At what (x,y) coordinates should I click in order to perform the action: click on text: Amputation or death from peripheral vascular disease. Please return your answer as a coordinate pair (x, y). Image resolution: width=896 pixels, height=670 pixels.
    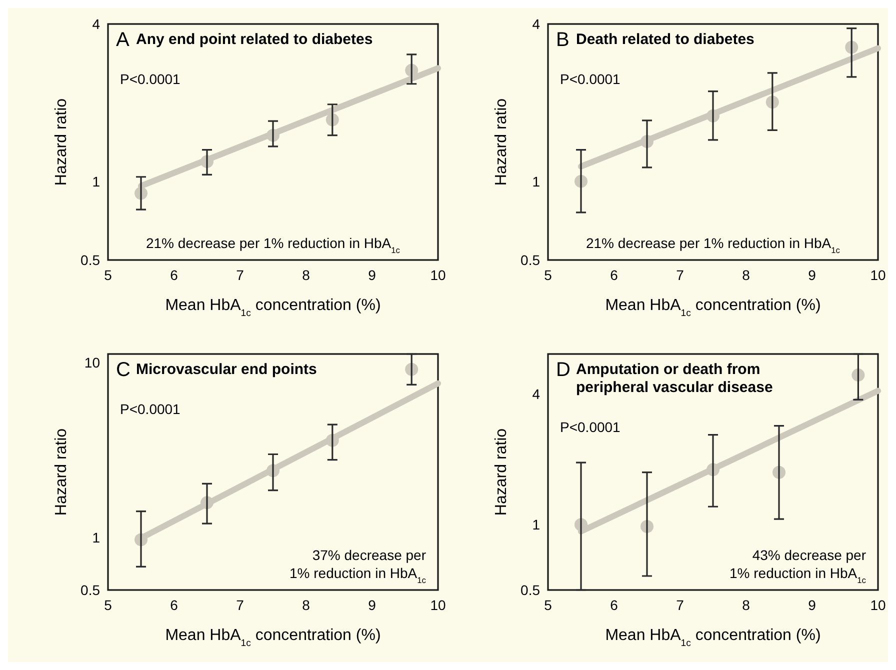
    Looking at the image, I should click on (674, 378).